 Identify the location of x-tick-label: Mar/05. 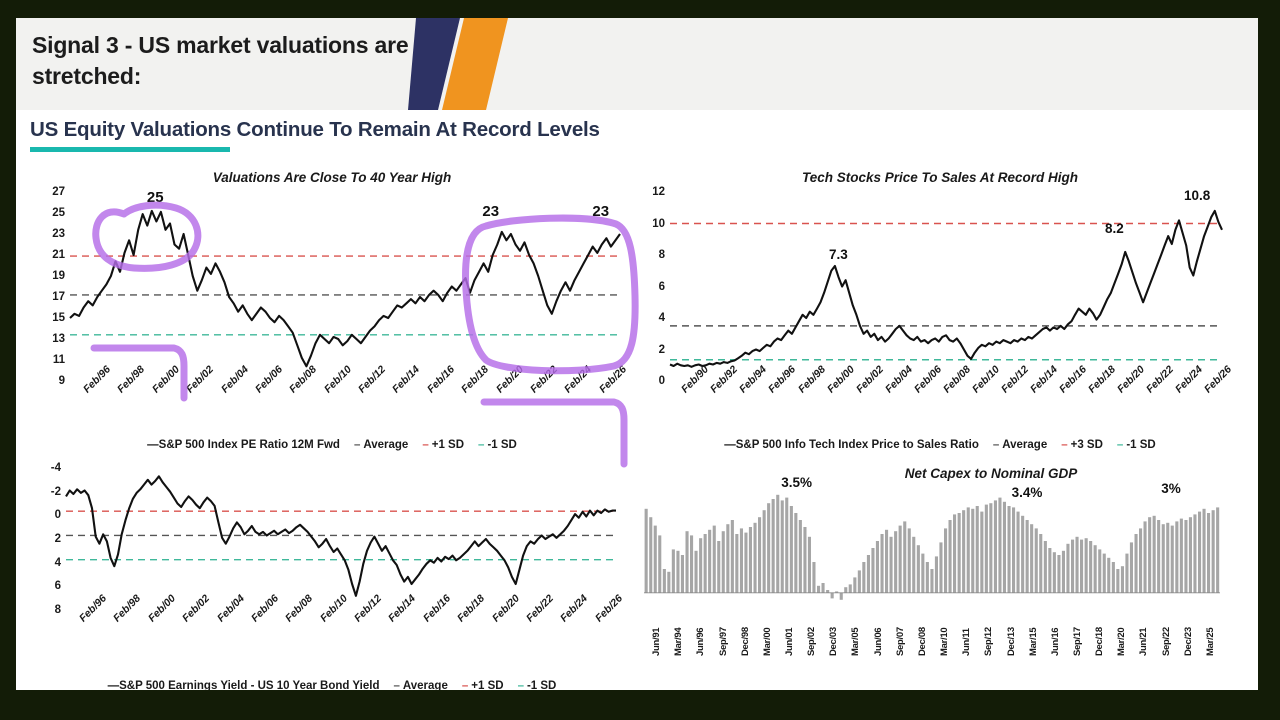
(856, 641).